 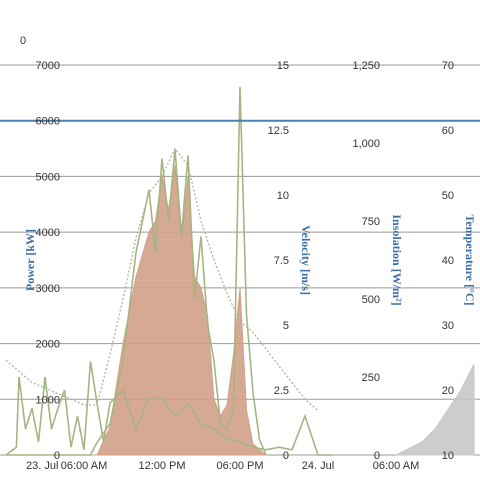 What do you see at coordinates (371, 378) in the screenshot?
I see `tick-label-insolation: 250` at bounding box center [371, 378].